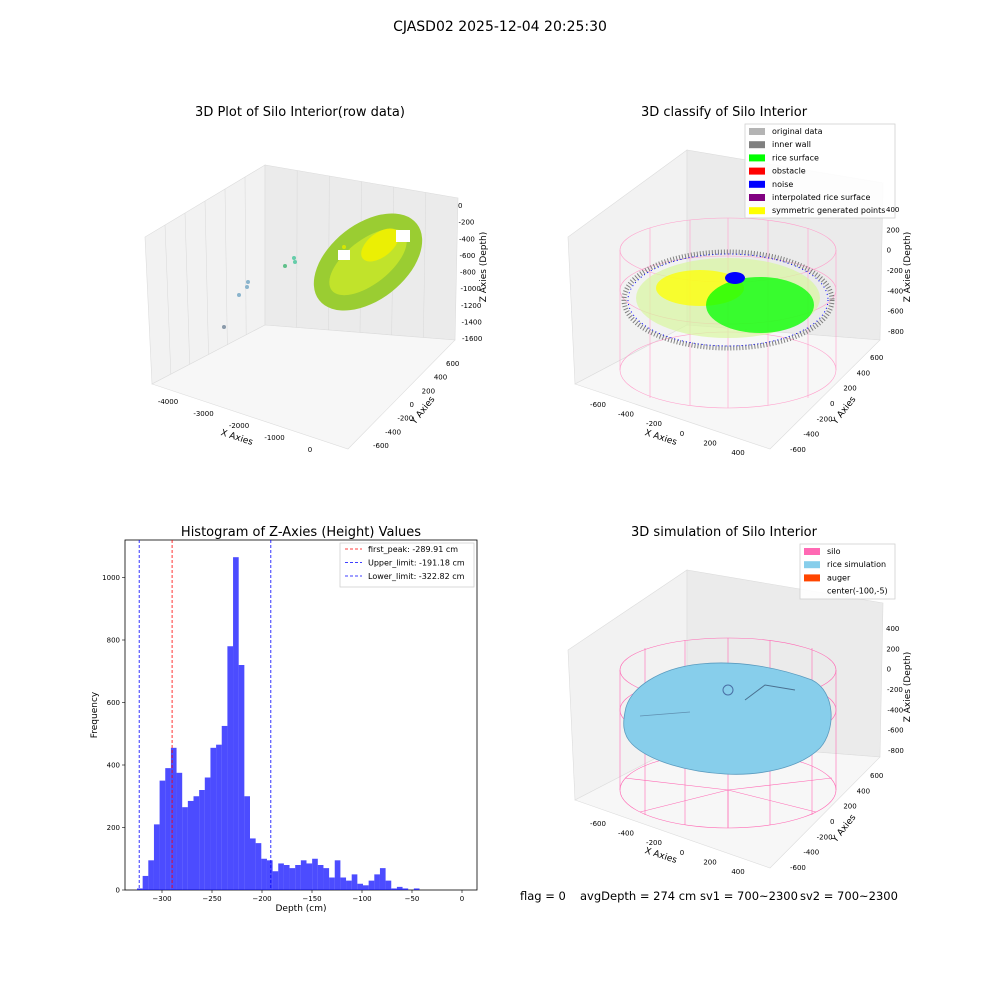  What do you see at coordinates (161, 899) in the screenshot?
I see `histogram-x-tick-label: −300` at bounding box center [161, 899].